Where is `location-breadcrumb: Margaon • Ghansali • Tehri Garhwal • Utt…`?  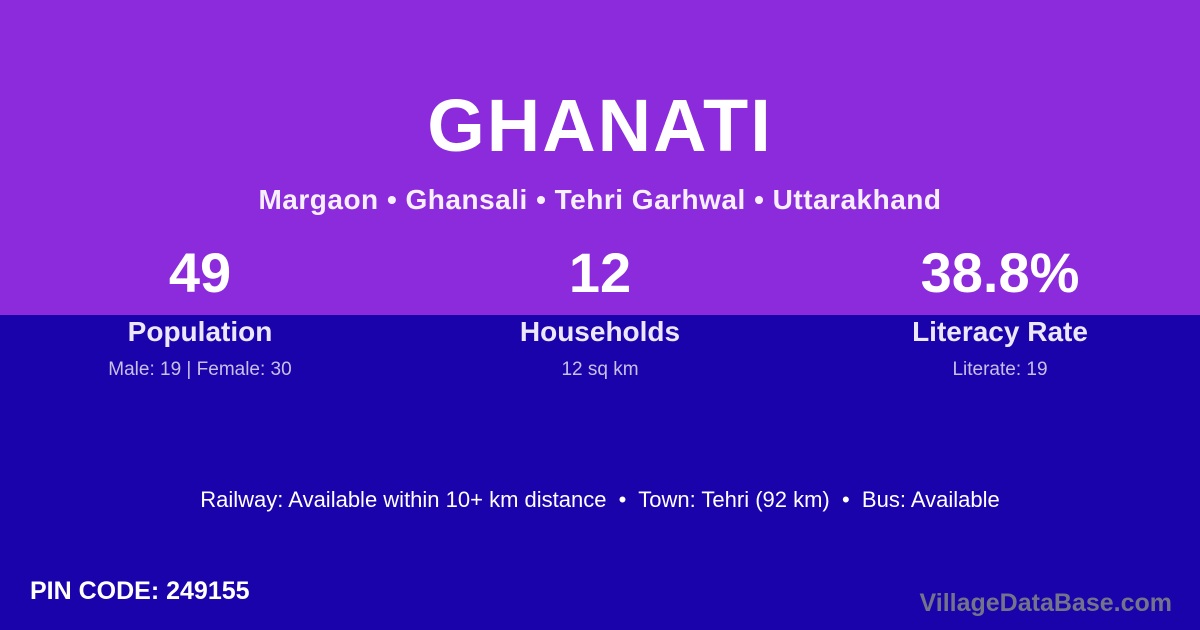 location-breadcrumb: Margaon • Ghansali • Tehri Garhwal • Utt… is located at coordinates (600, 199).